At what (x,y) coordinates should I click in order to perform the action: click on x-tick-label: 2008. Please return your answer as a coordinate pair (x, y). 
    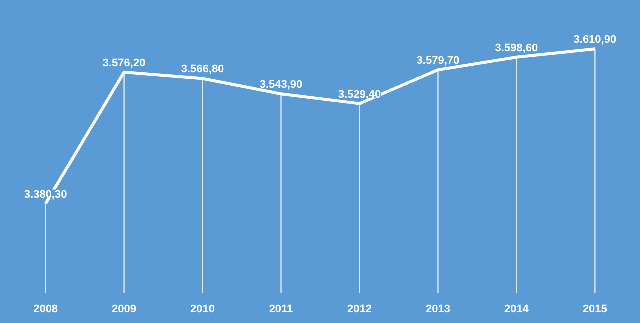
    Looking at the image, I should click on (46, 310).